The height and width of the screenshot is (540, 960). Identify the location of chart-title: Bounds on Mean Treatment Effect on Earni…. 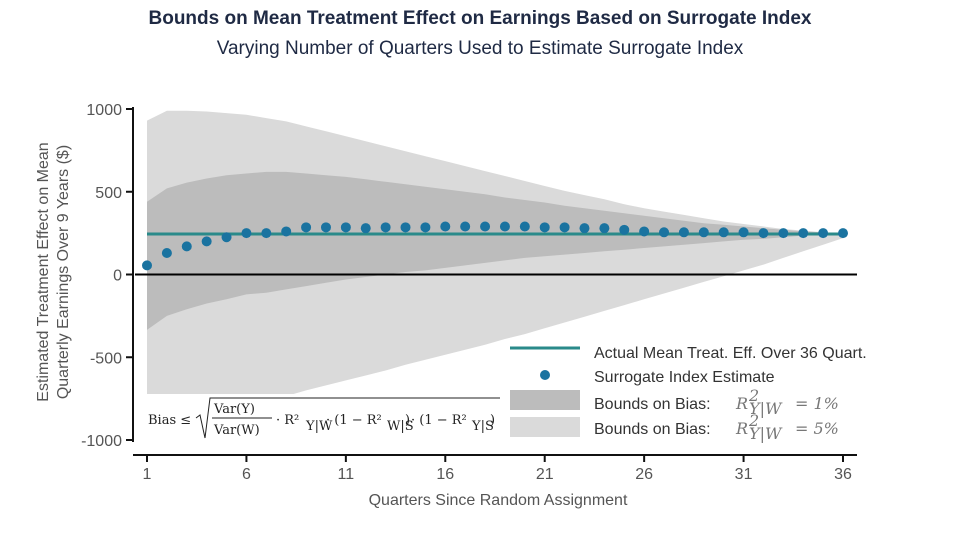
(480, 18).